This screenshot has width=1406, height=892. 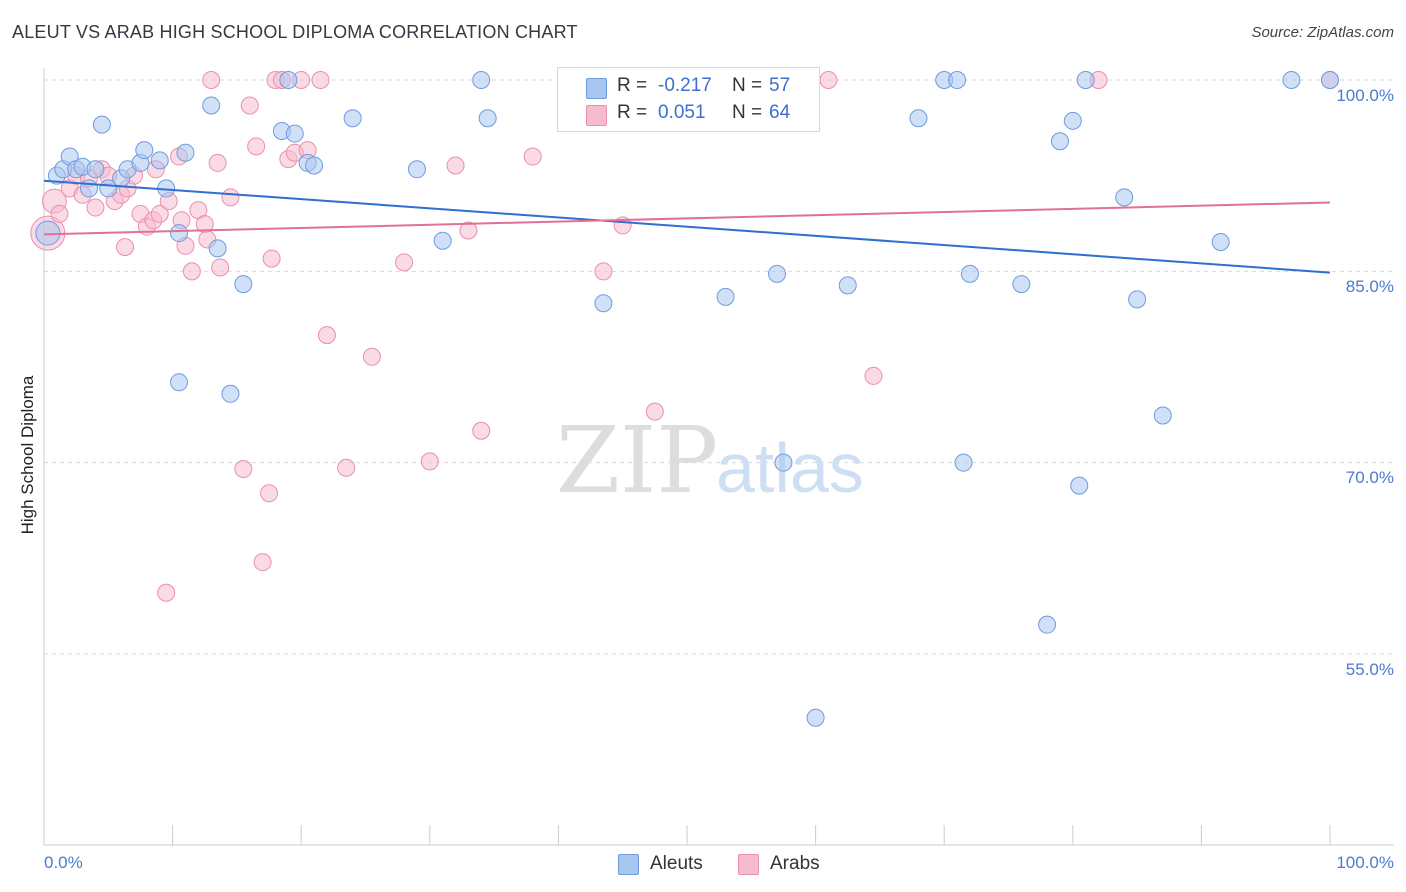 What do you see at coordinates (27, 455) in the screenshot?
I see `y-axis-label: High School Diploma` at bounding box center [27, 455].